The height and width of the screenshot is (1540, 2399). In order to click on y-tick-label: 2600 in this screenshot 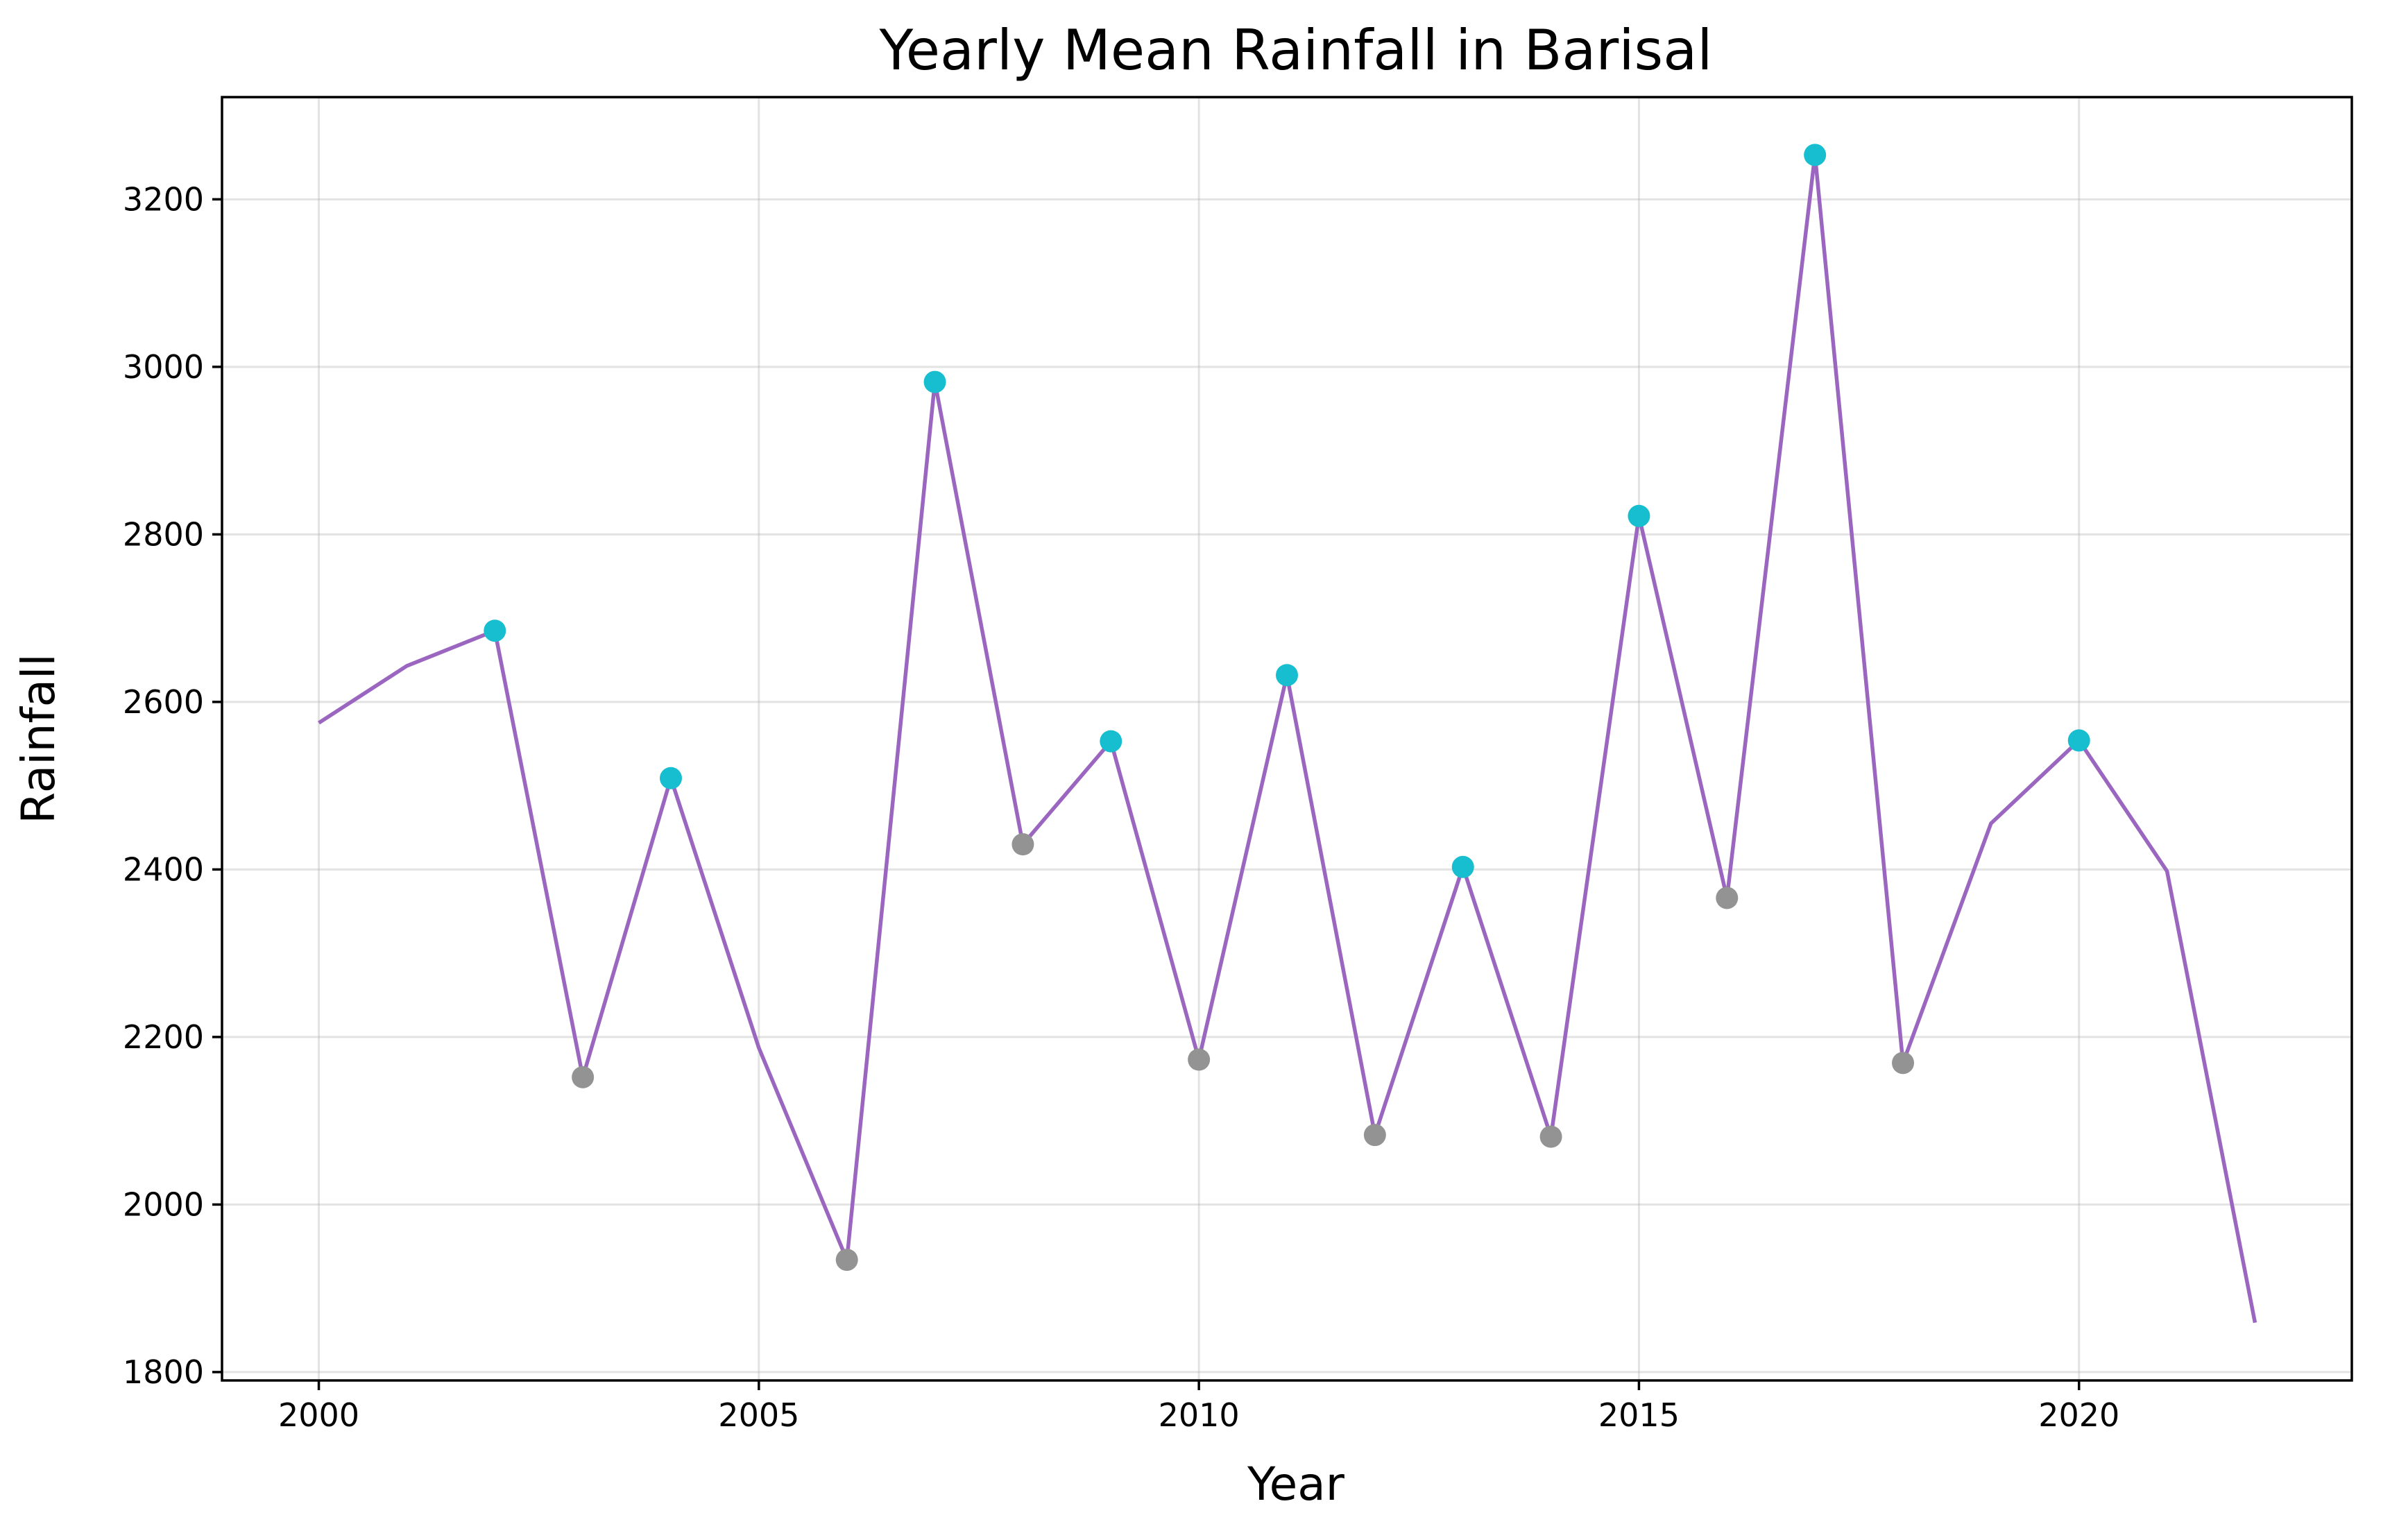, I will do `click(164, 702)`.